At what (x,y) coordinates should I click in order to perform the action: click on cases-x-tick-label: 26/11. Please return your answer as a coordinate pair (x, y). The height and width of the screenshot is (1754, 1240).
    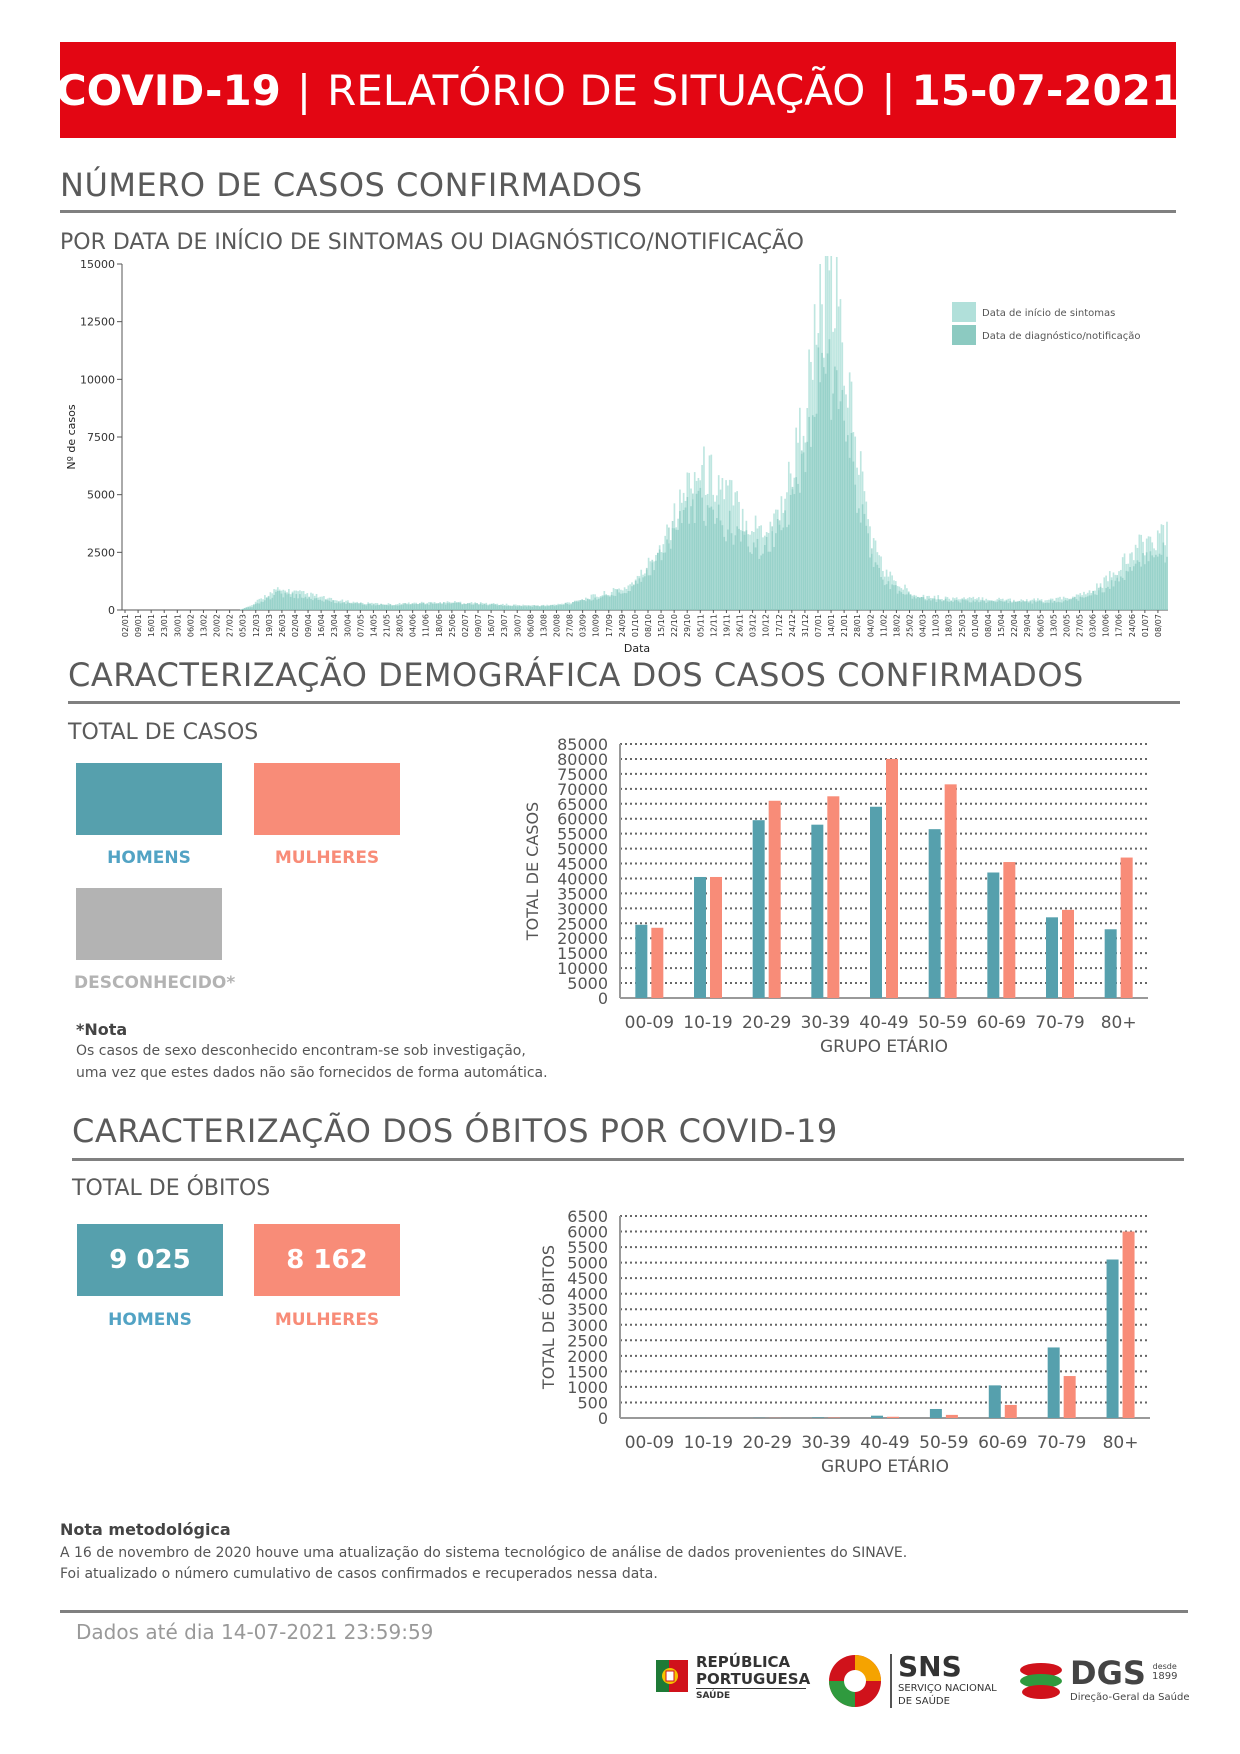
    Looking at the image, I should click on (740, 625).